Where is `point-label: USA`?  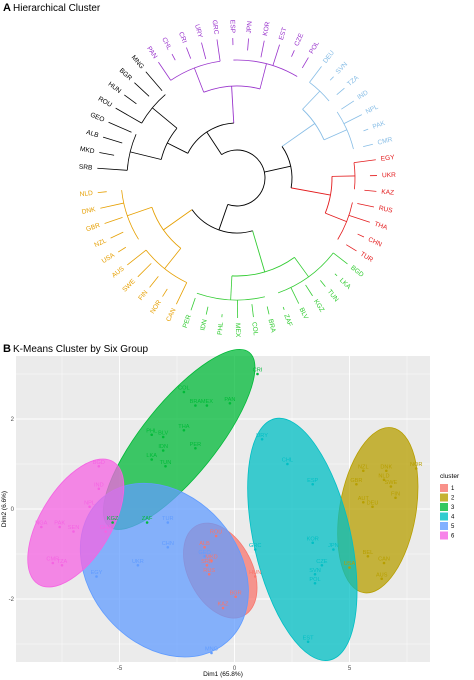
point-label: USA is located at coordinates (350, 564).